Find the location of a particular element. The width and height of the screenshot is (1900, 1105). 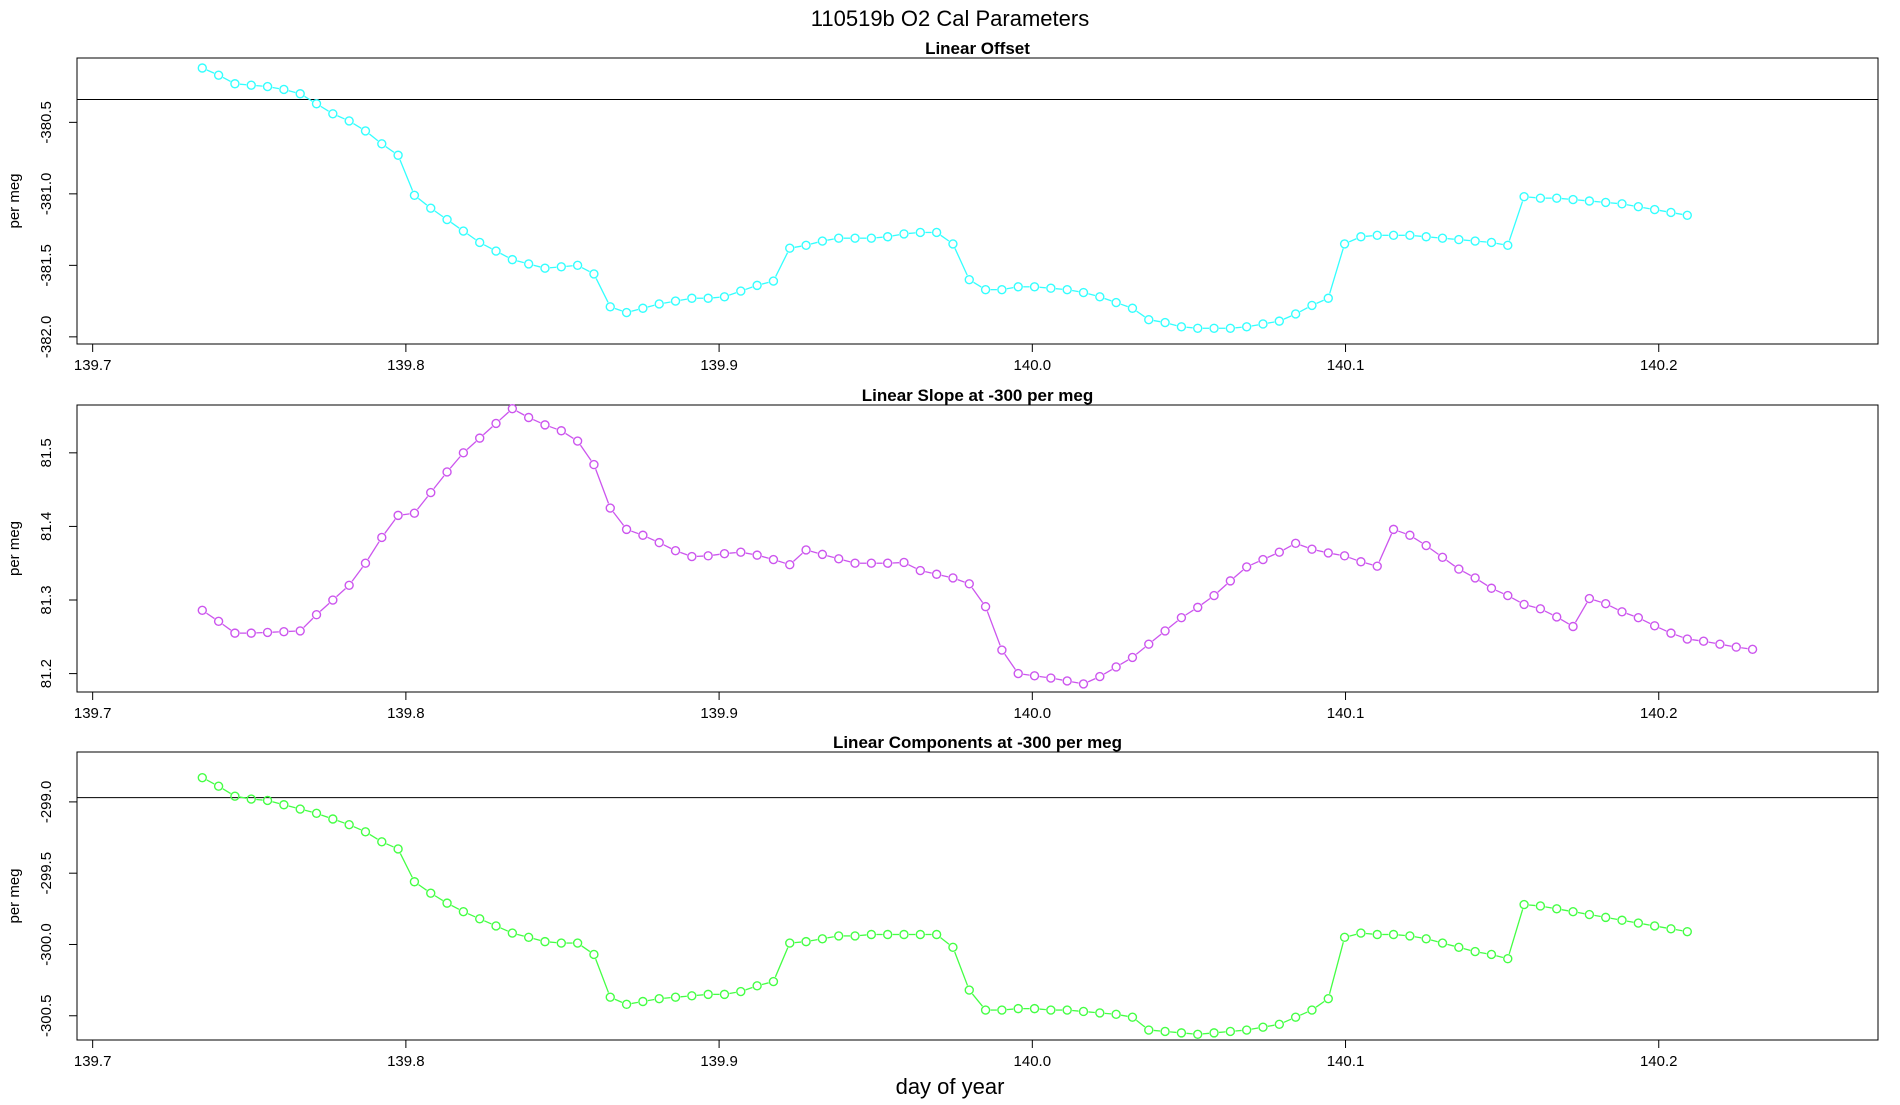

x-tick-label: 140.2 is located at coordinates (1659, 713).